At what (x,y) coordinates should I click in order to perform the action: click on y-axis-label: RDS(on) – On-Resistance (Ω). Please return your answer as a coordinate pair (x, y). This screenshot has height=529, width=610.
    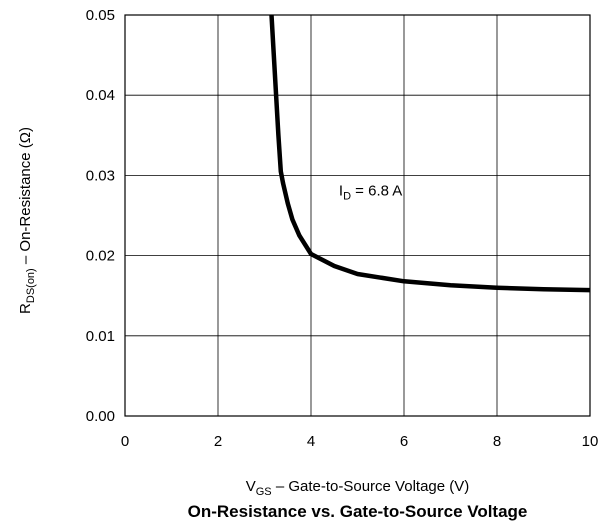
    Looking at the image, I should click on (27, 220).